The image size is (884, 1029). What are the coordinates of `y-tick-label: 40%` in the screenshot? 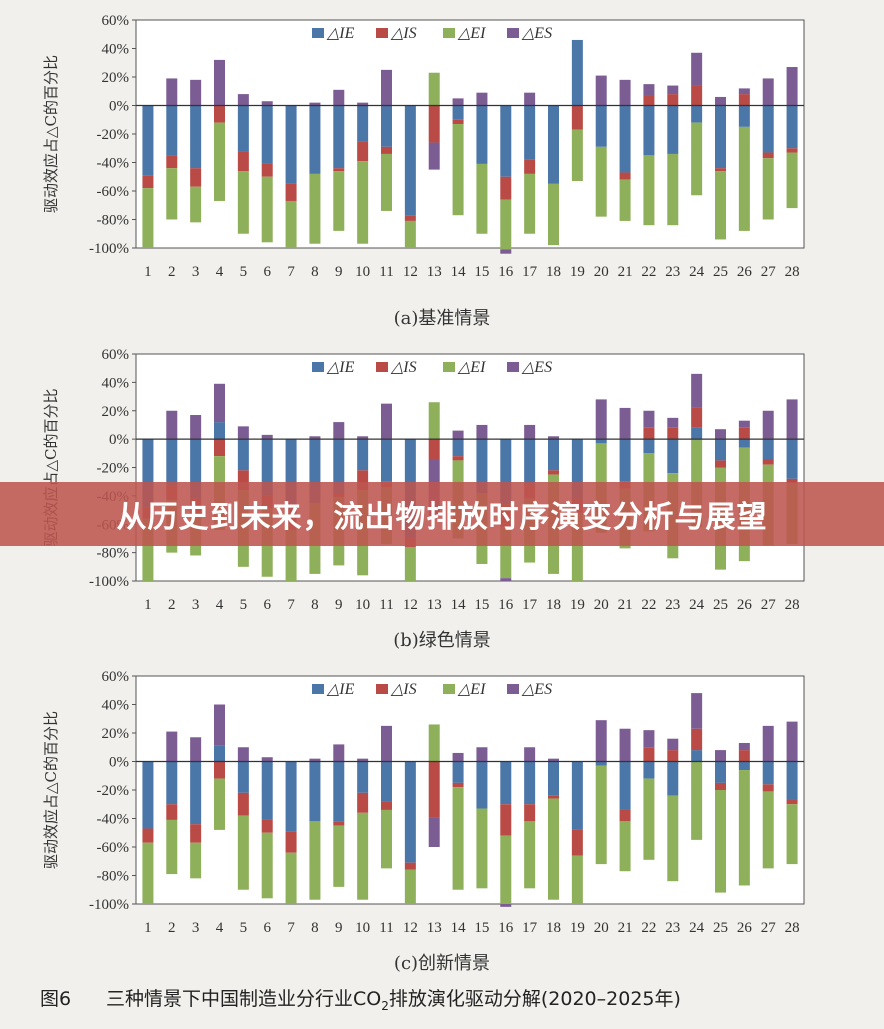 It's located at (116, 50).